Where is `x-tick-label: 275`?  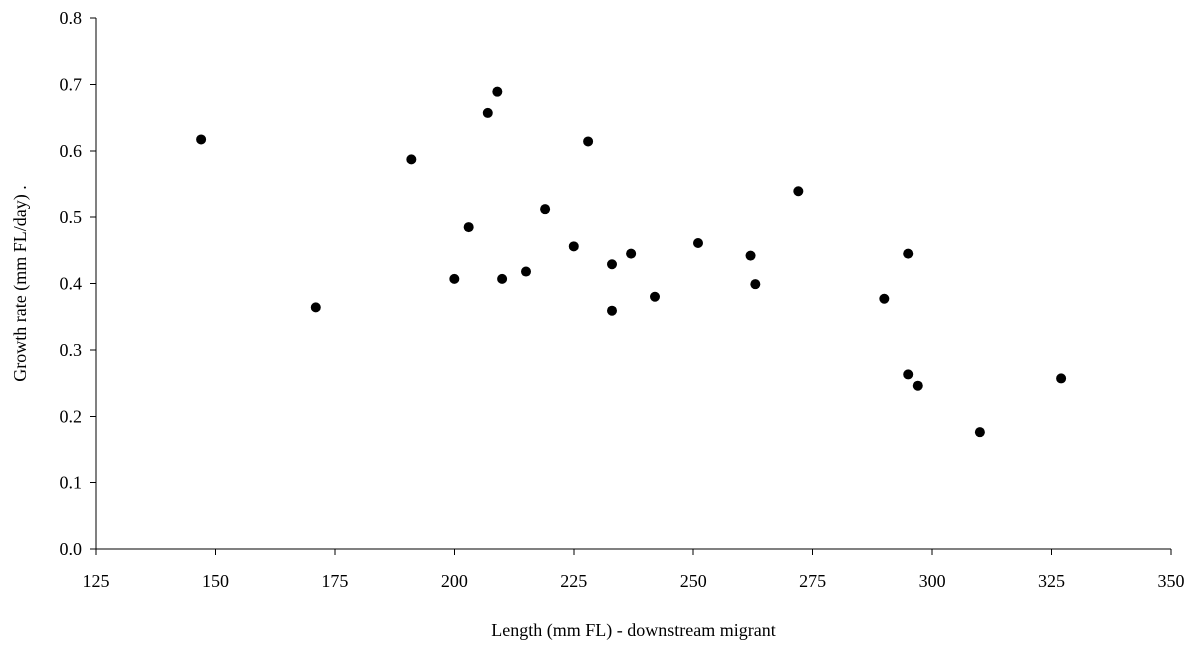
x-tick-label: 275 is located at coordinates (812, 581).